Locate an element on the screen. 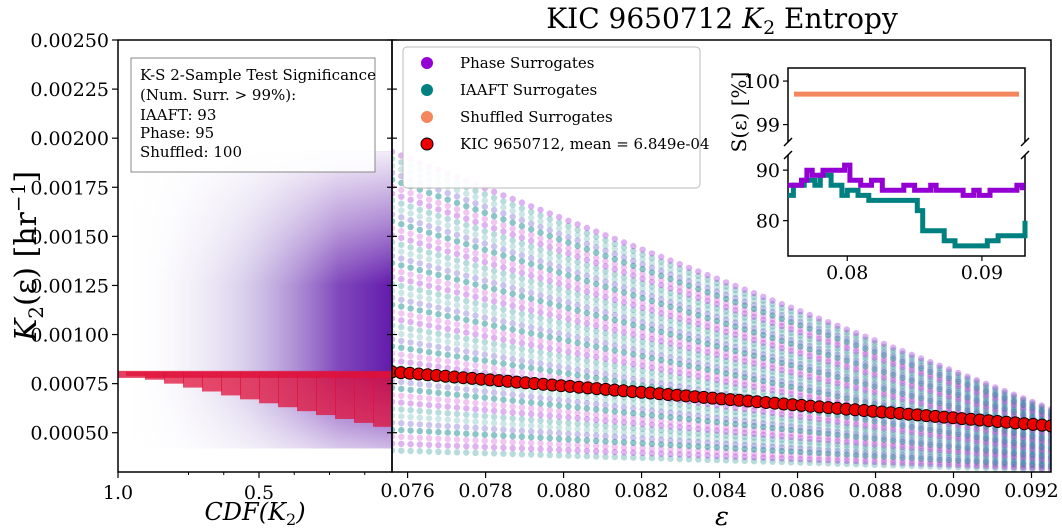 This screenshot has height=532, width=1062. x-tick-label: 0.088 is located at coordinates (875, 491).